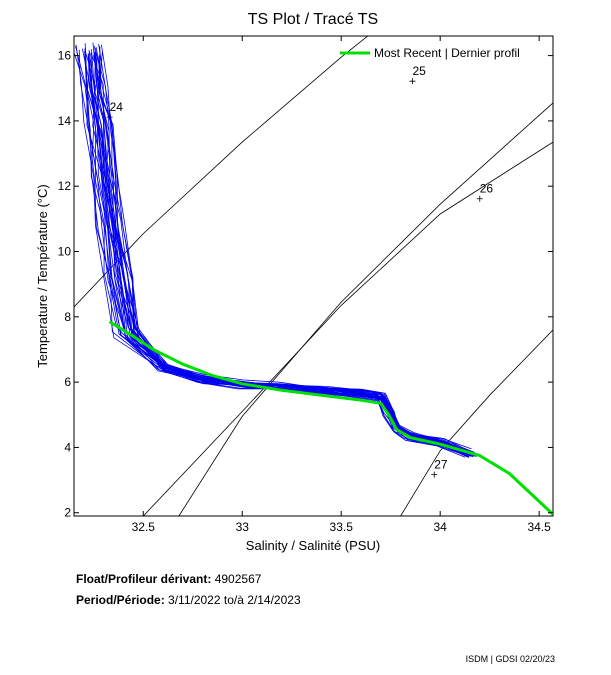  What do you see at coordinates (194, 600) in the screenshot?
I see `period-start: 3/11/2022` at bounding box center [194, 600].